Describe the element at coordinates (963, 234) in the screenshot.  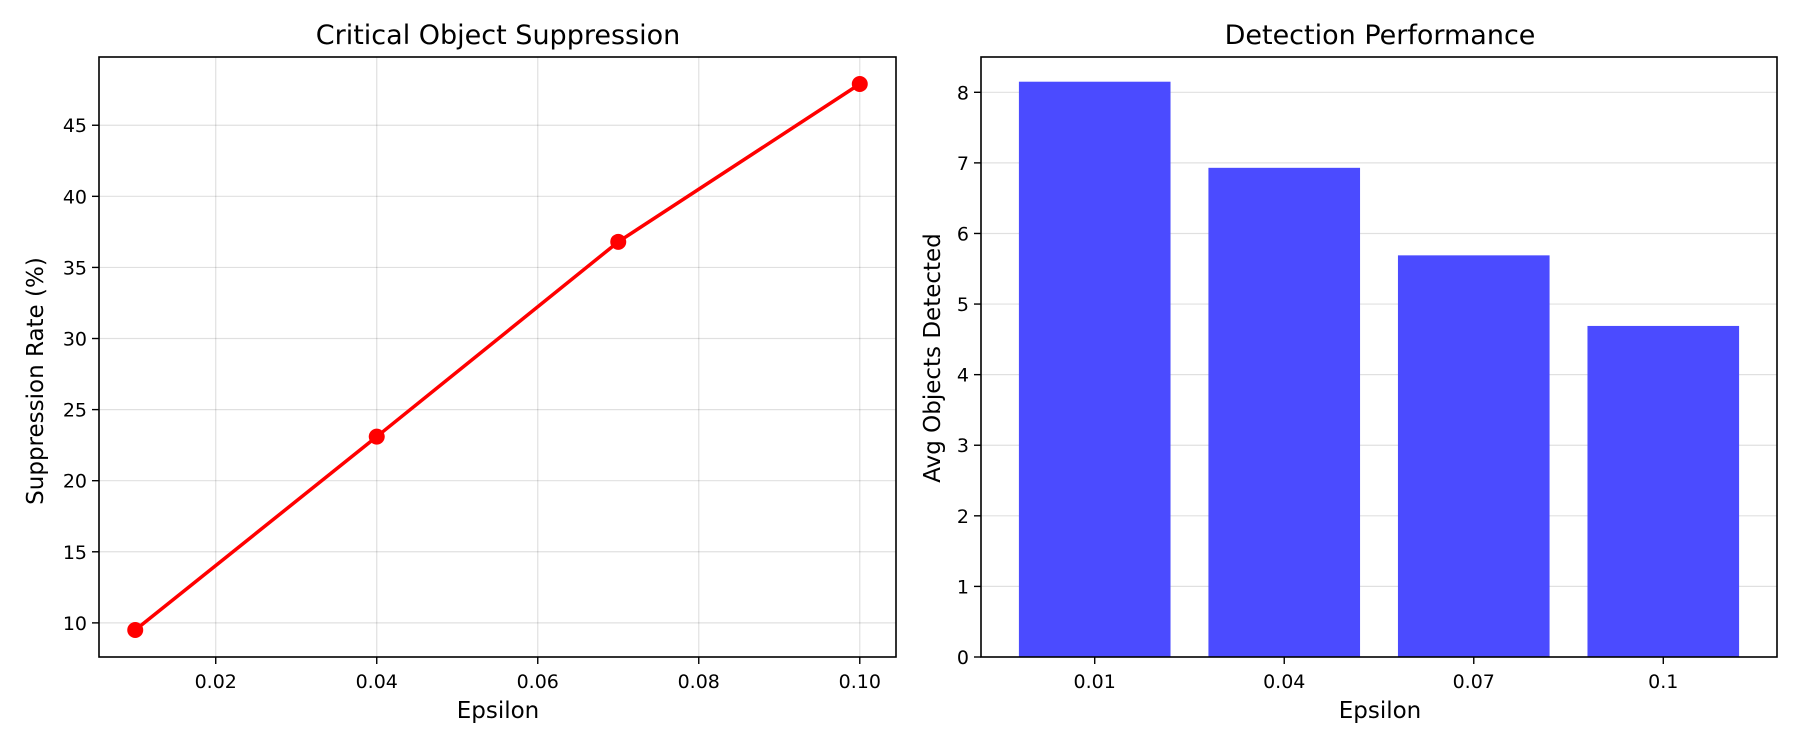
I see `y-tick-label: 6` at that location.